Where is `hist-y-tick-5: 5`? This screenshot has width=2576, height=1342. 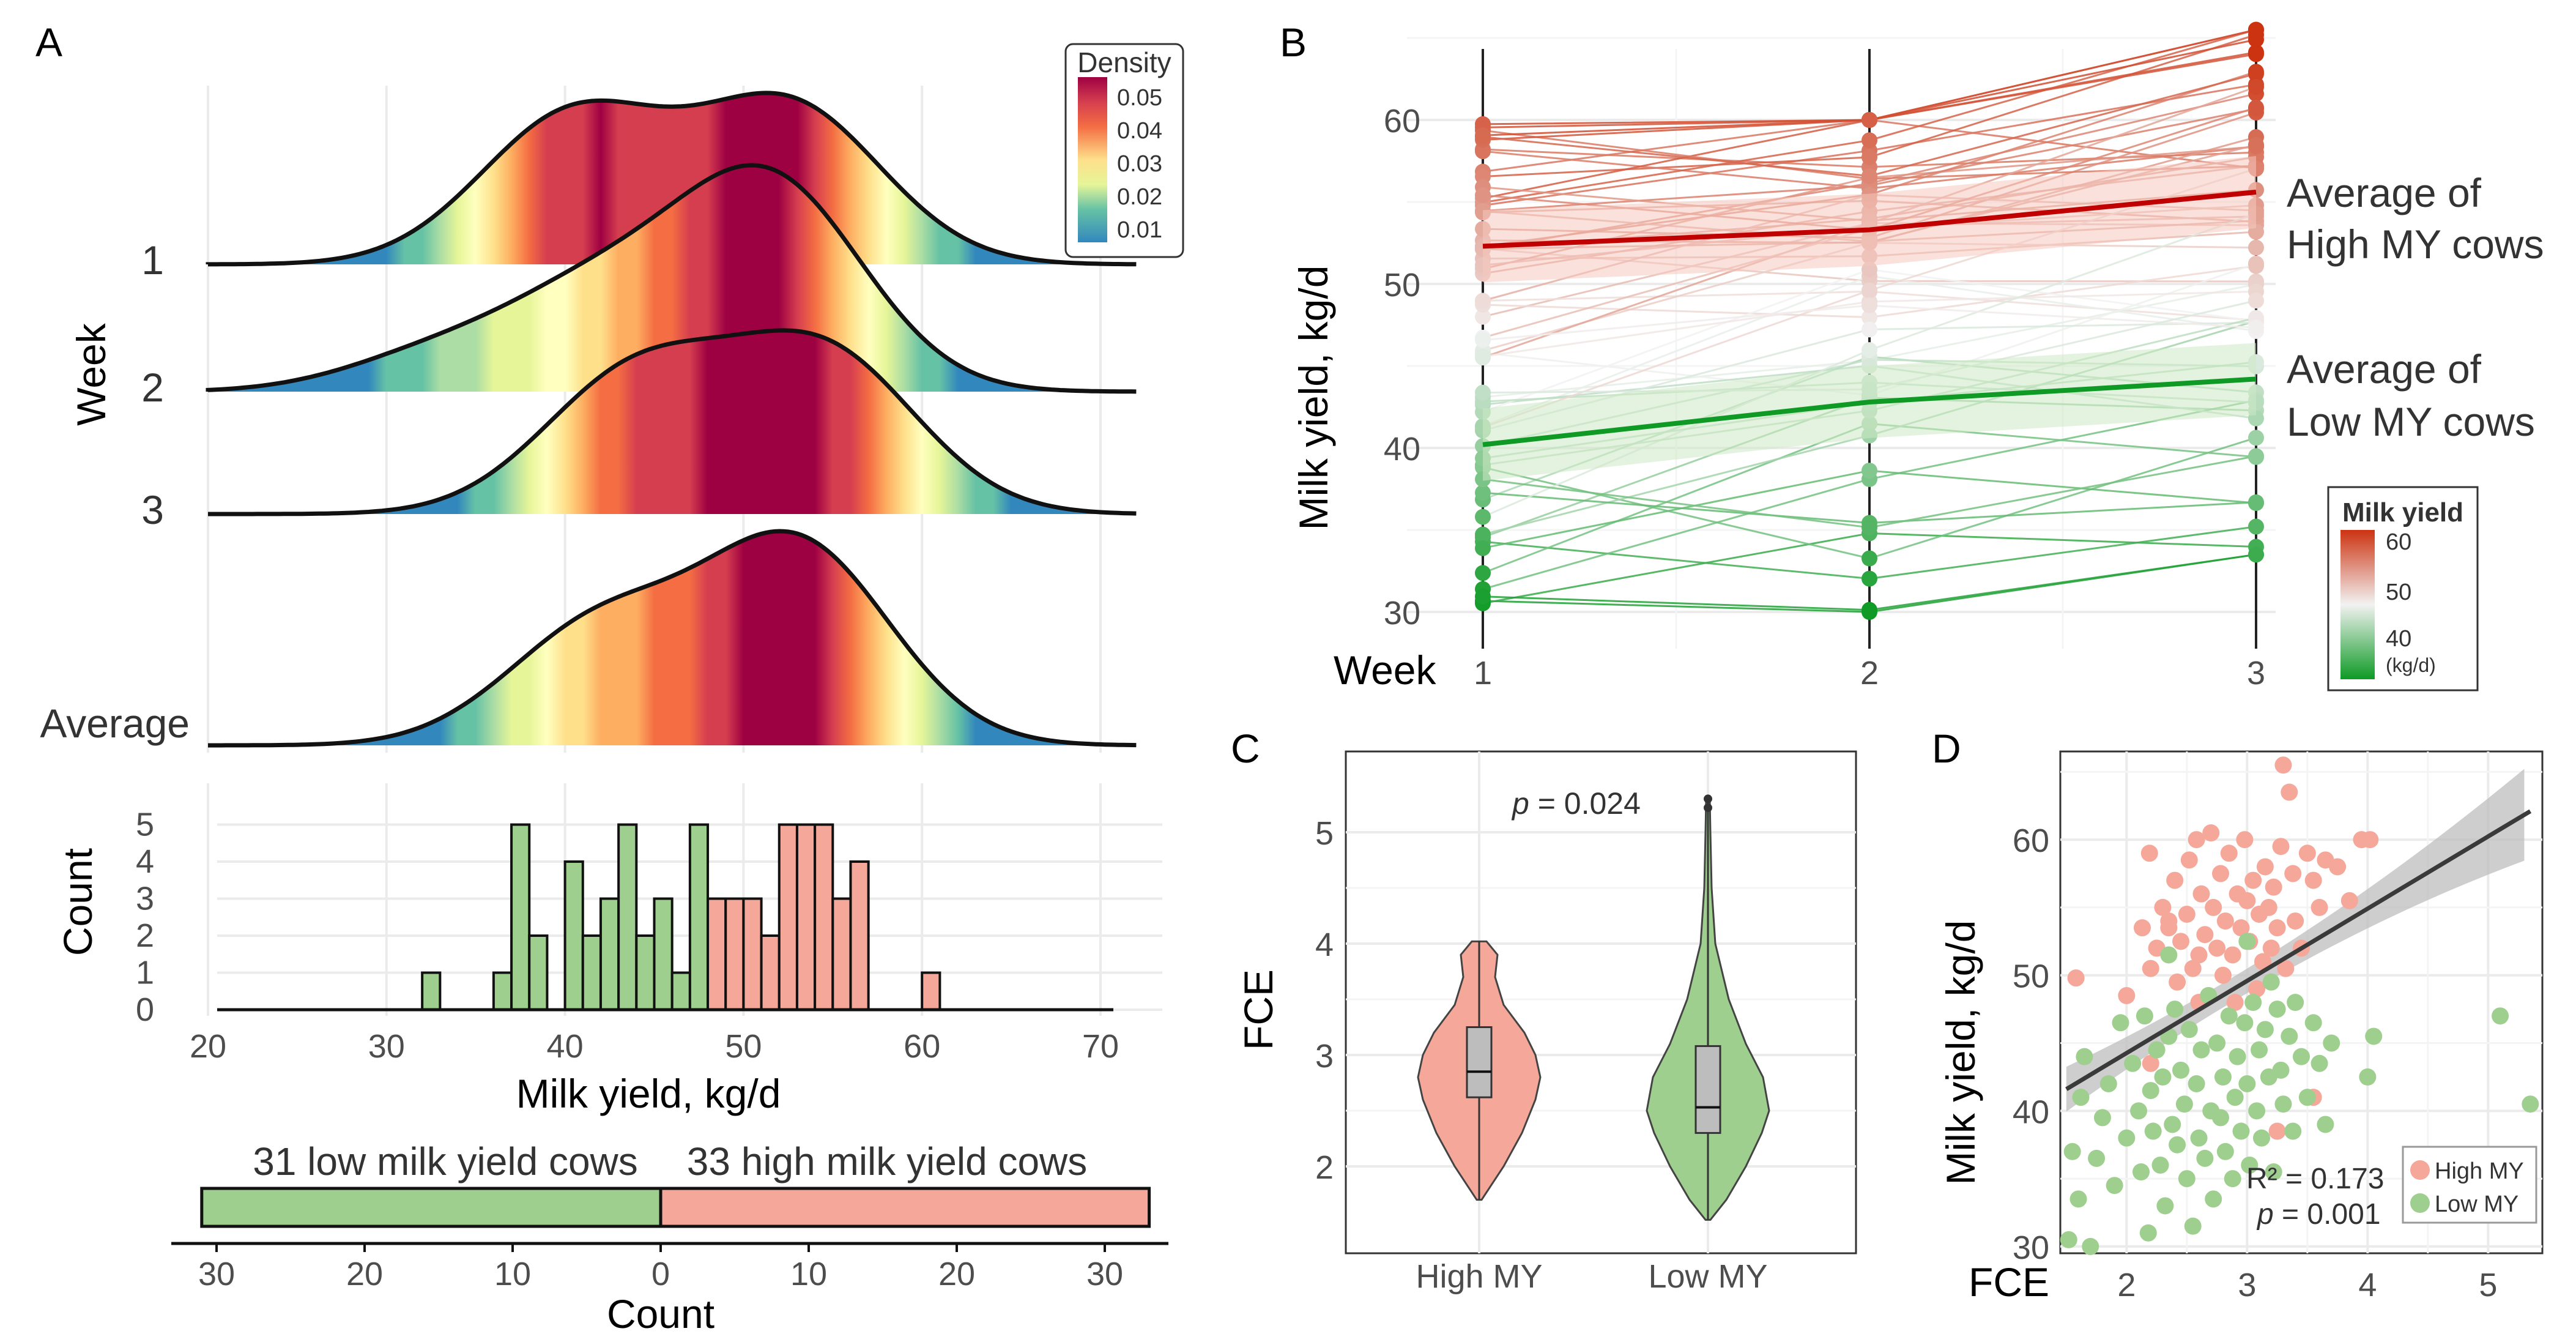
hist-y-tick-5: 5 is located at coordinates (145, 825).